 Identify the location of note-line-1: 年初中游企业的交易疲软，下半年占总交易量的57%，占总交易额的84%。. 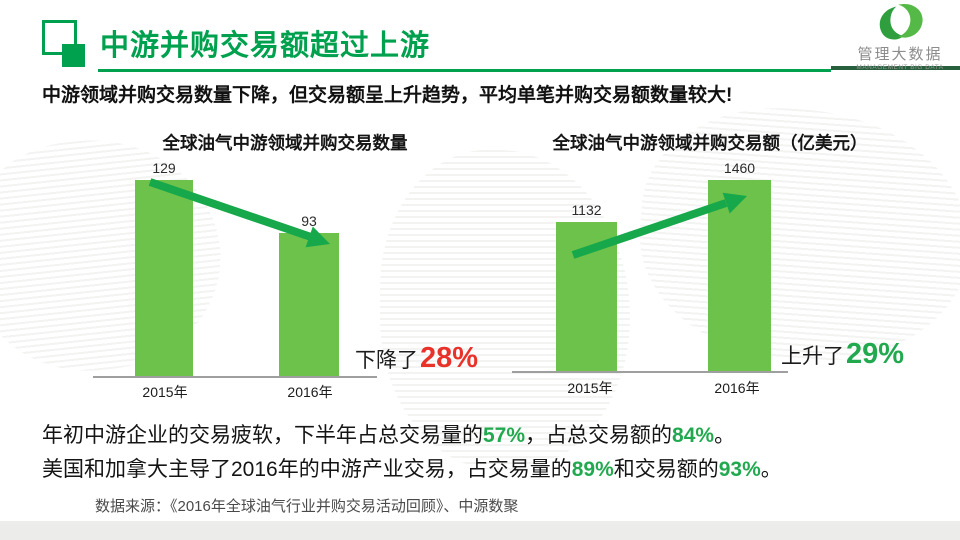
(412, 436).